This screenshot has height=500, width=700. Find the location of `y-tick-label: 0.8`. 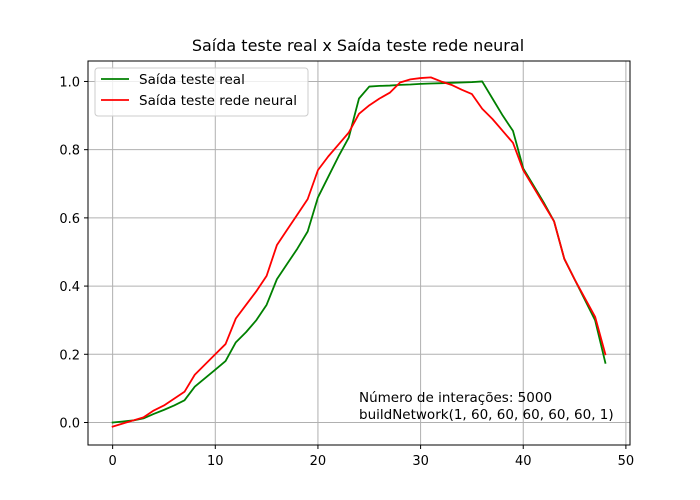

y-tick-label: 0.8 is located at coordinates (69, 151).